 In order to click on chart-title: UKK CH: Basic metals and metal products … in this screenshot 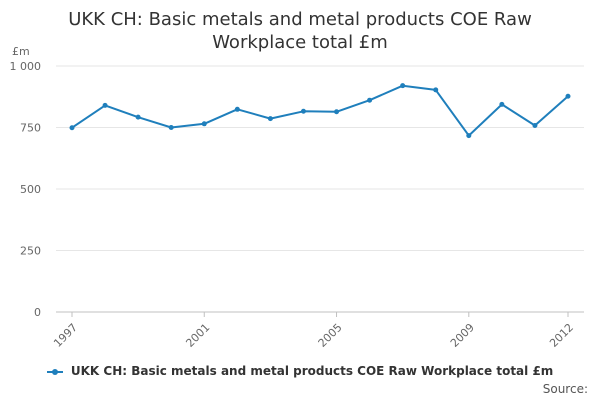, I will do `click(300, 31)`.